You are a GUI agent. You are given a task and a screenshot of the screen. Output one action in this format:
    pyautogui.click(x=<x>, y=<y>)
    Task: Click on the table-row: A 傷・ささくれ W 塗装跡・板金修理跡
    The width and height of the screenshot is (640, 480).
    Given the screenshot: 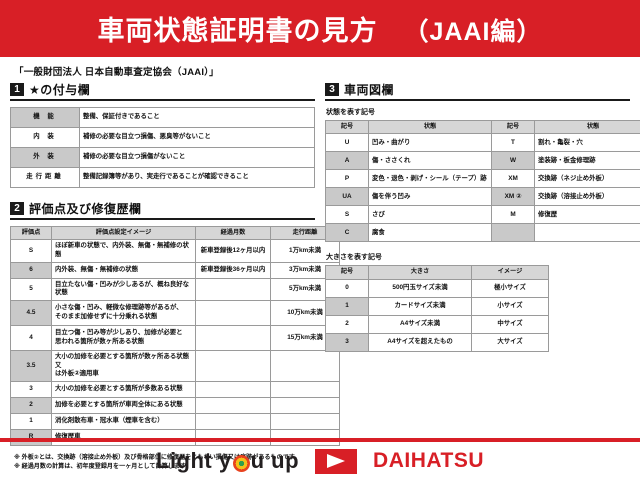 What is the action you would take?
    pyautogui.click(x=482, y=161)
    